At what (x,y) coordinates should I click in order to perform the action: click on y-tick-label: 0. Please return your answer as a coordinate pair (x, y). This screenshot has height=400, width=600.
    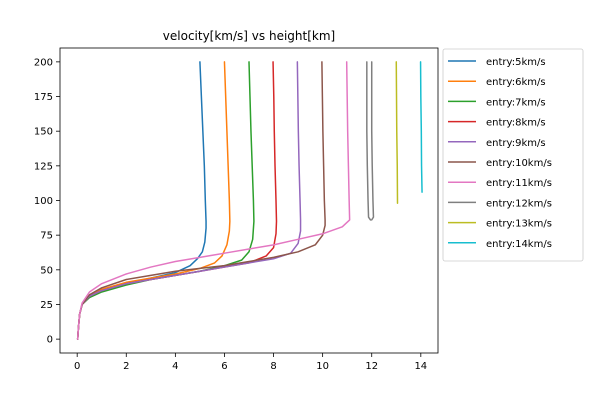
    Looking at the image, I should click on (50, 340).